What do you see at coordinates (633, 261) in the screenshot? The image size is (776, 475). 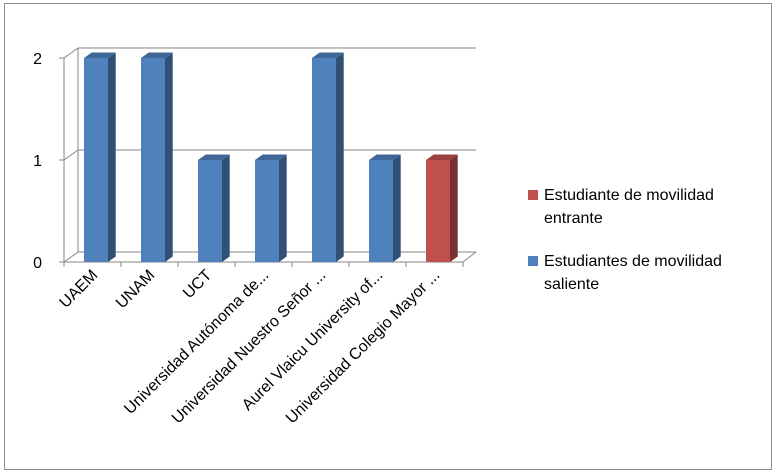 I see `legend-label: Estudiantes de movilidad` at bounding box center [633, 261].